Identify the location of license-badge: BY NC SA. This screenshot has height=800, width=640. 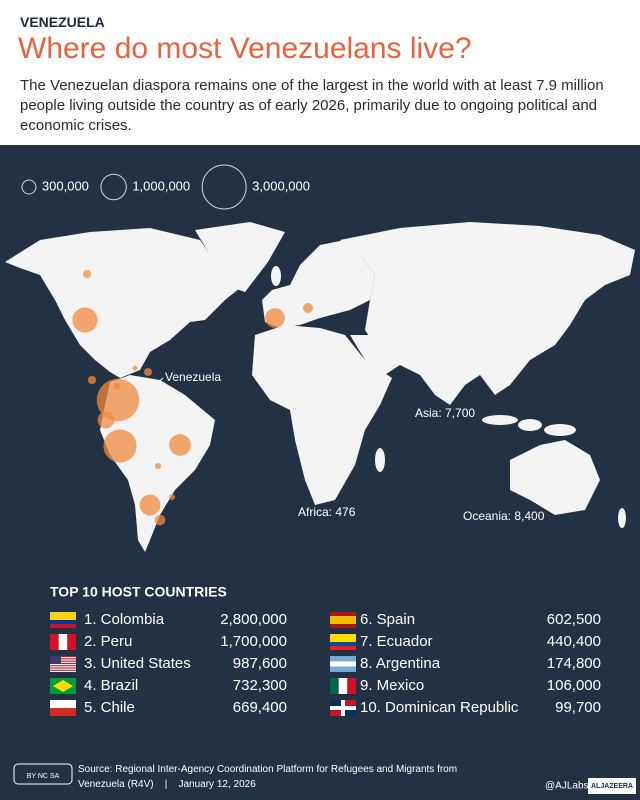
(43, 774).